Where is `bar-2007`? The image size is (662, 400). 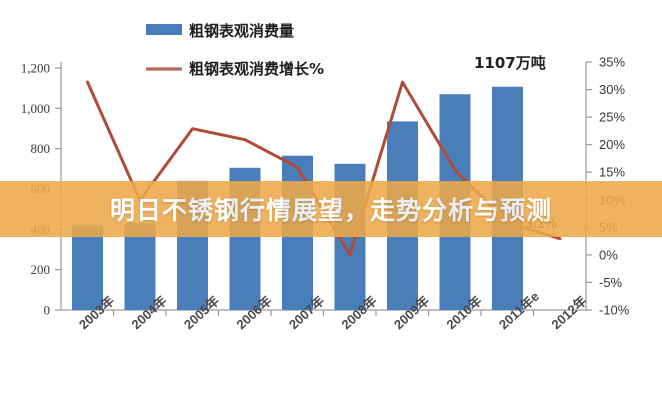 bar-2007 is located at coordinates (297, 232).